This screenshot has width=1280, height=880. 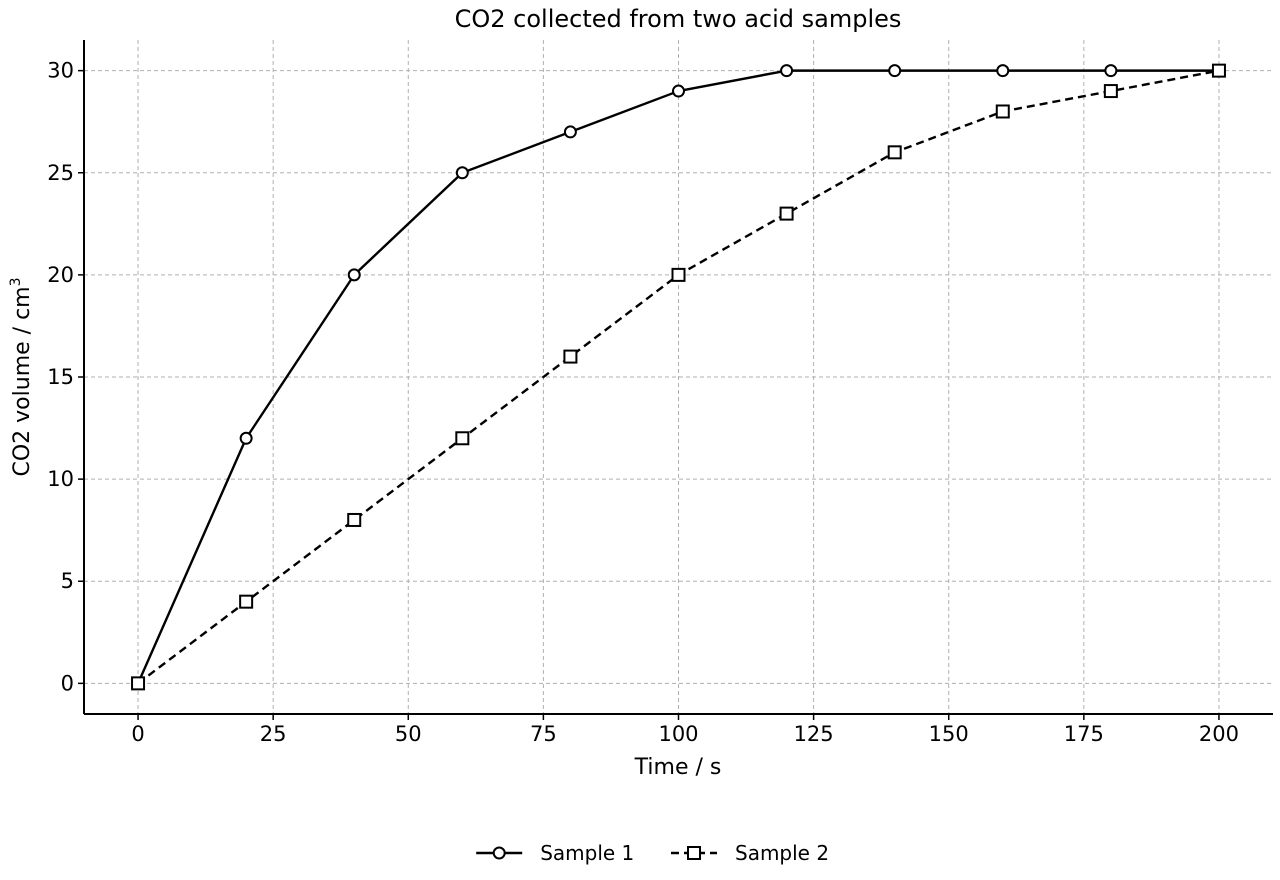 I want to click on y-tick-label: 25, so click(x=60, y=173).